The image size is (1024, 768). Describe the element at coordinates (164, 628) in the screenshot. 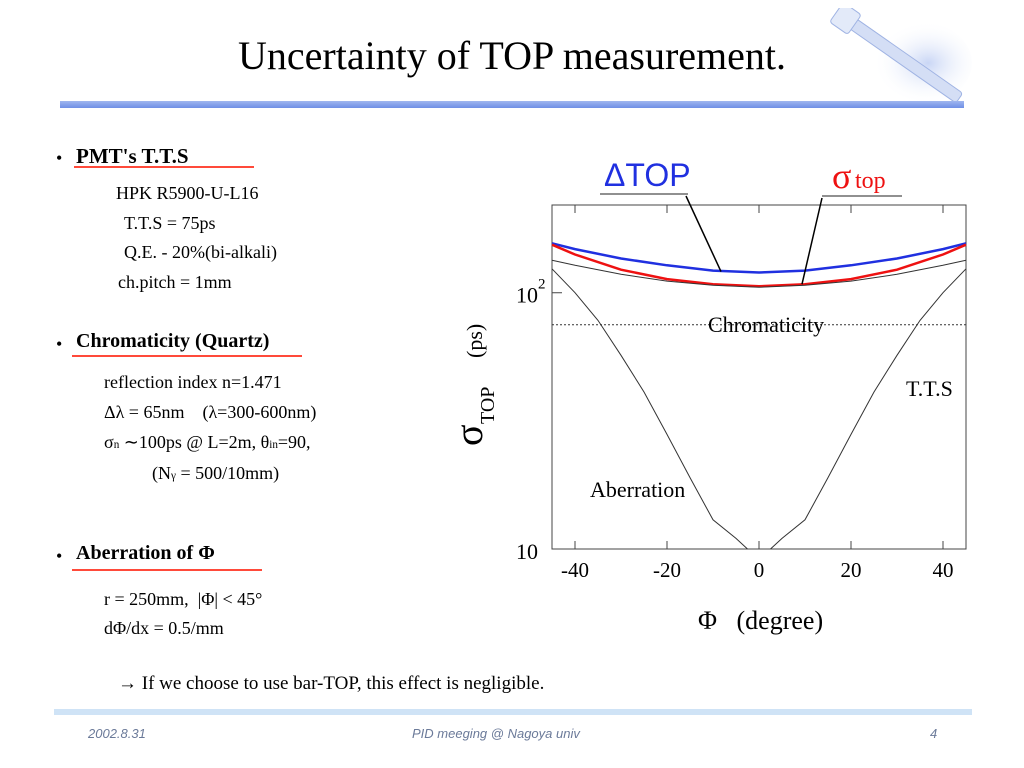

I see `aberration-line: dΦ/dx = 0.5/mm` at that location.